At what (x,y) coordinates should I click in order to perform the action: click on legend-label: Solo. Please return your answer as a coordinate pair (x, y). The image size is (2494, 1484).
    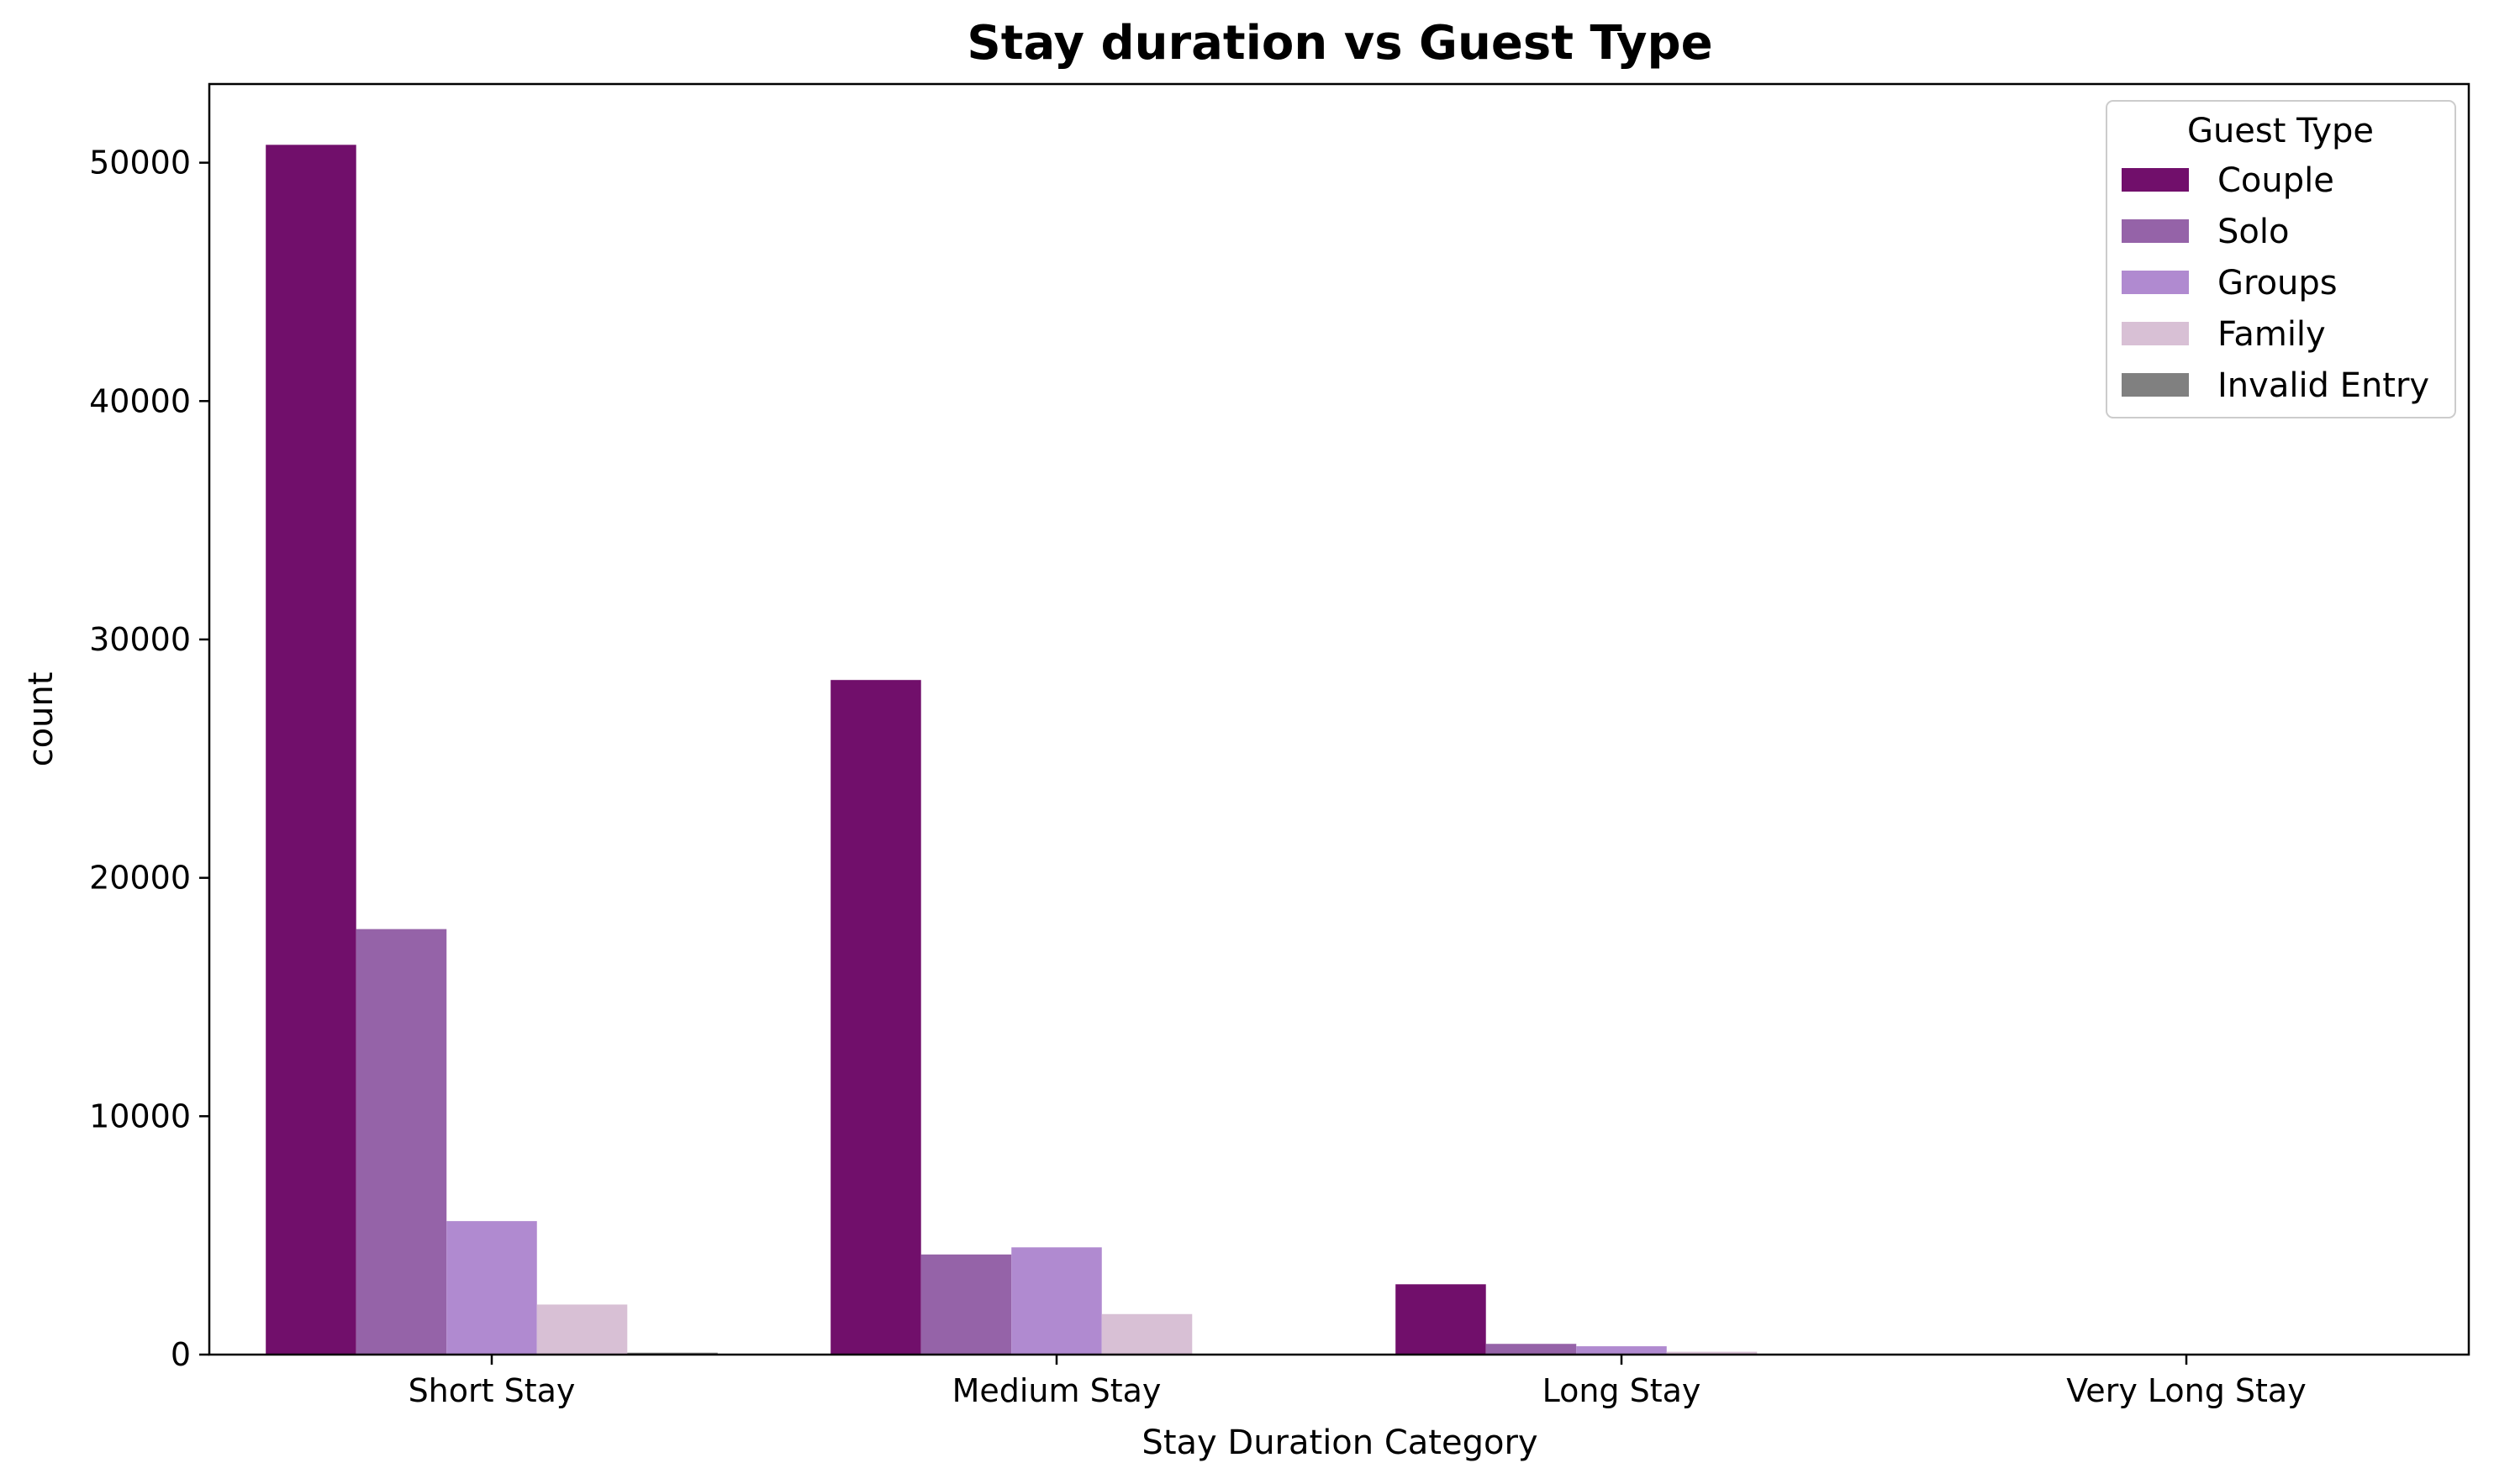
    Looking at the image, I should click on (2253, 232).